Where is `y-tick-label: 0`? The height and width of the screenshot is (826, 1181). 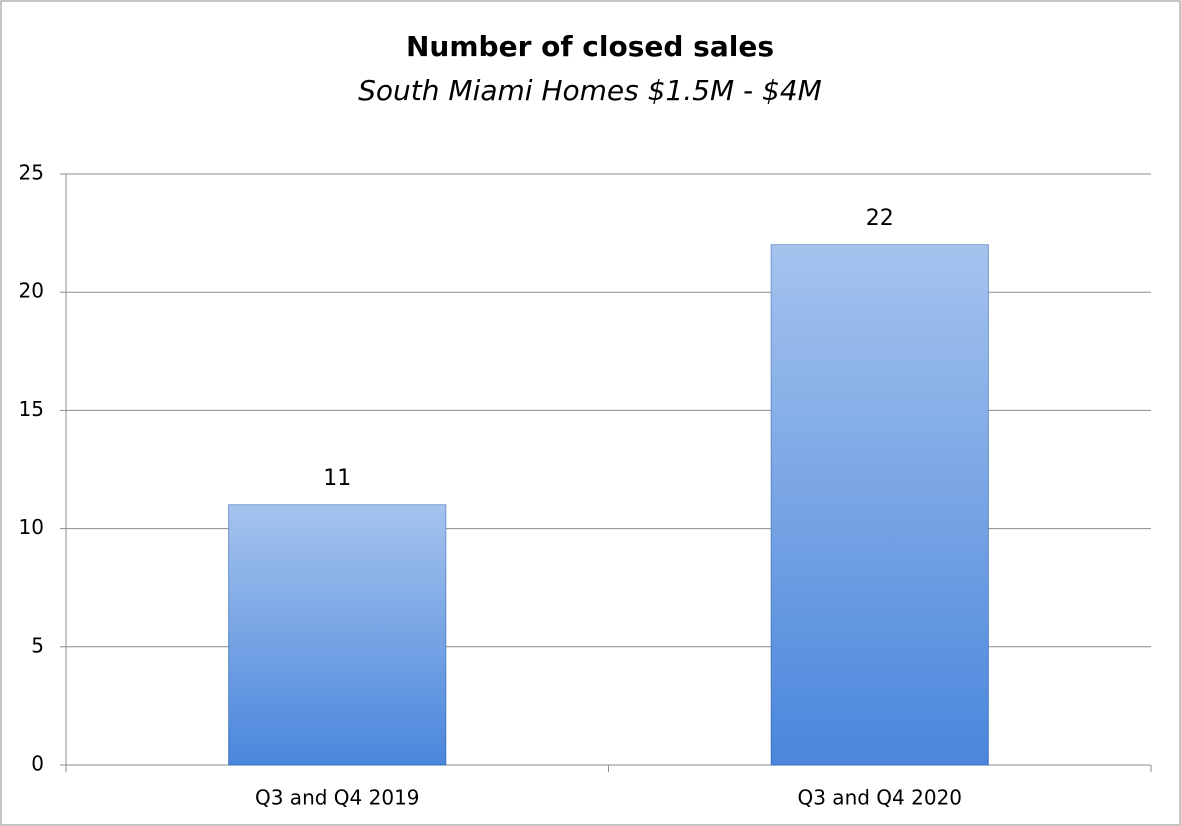 y-tick-label: 0 is located at coordinates (37, 764).